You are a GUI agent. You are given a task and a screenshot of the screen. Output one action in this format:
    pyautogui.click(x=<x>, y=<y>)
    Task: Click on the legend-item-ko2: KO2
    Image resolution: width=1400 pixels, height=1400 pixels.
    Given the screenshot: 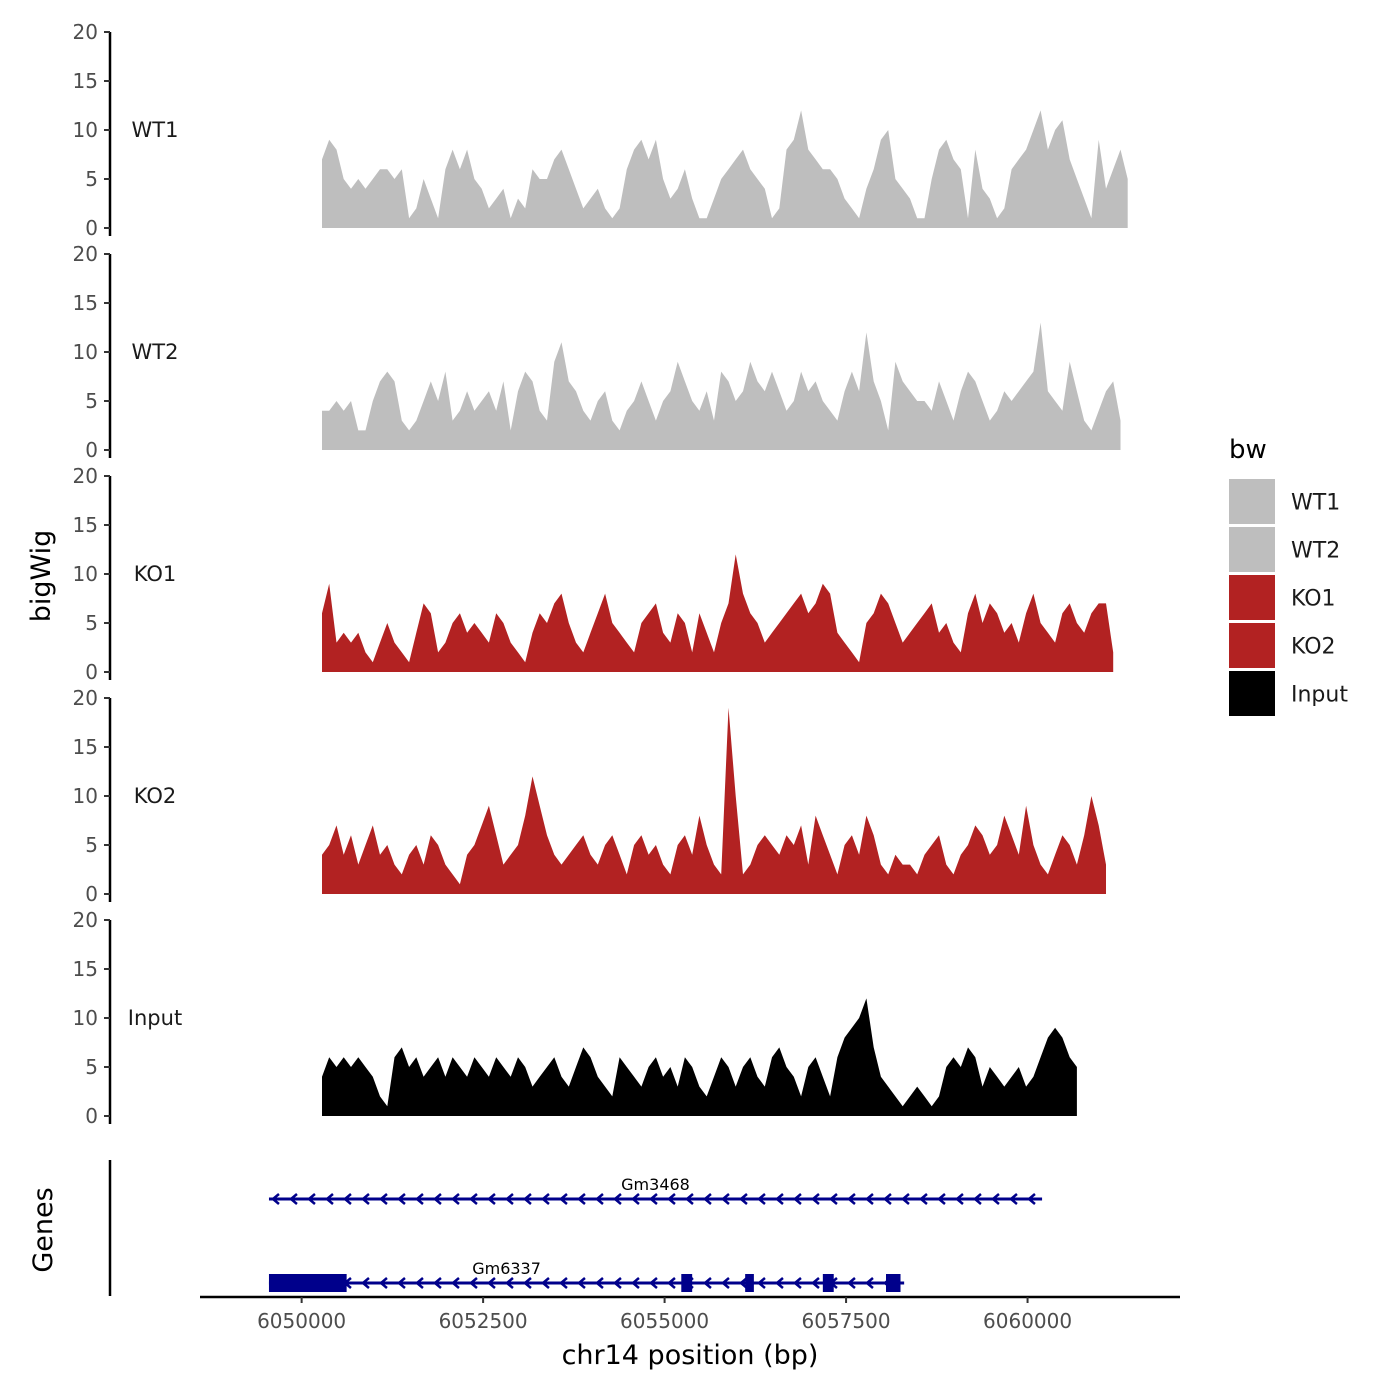 What is the action you would take?
    pyautogui.click(x=1282, y=645)
    